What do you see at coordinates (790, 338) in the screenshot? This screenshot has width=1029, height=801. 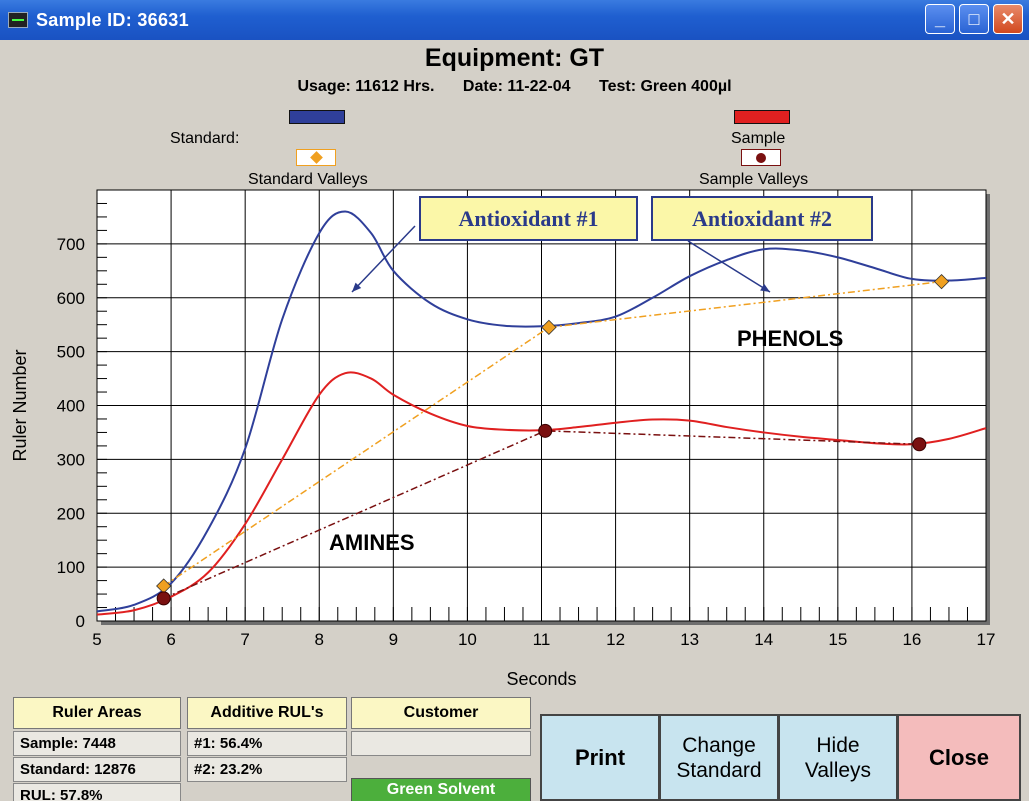 I see `phenols-label: PHENOLS` at bounding box center [790, 338].